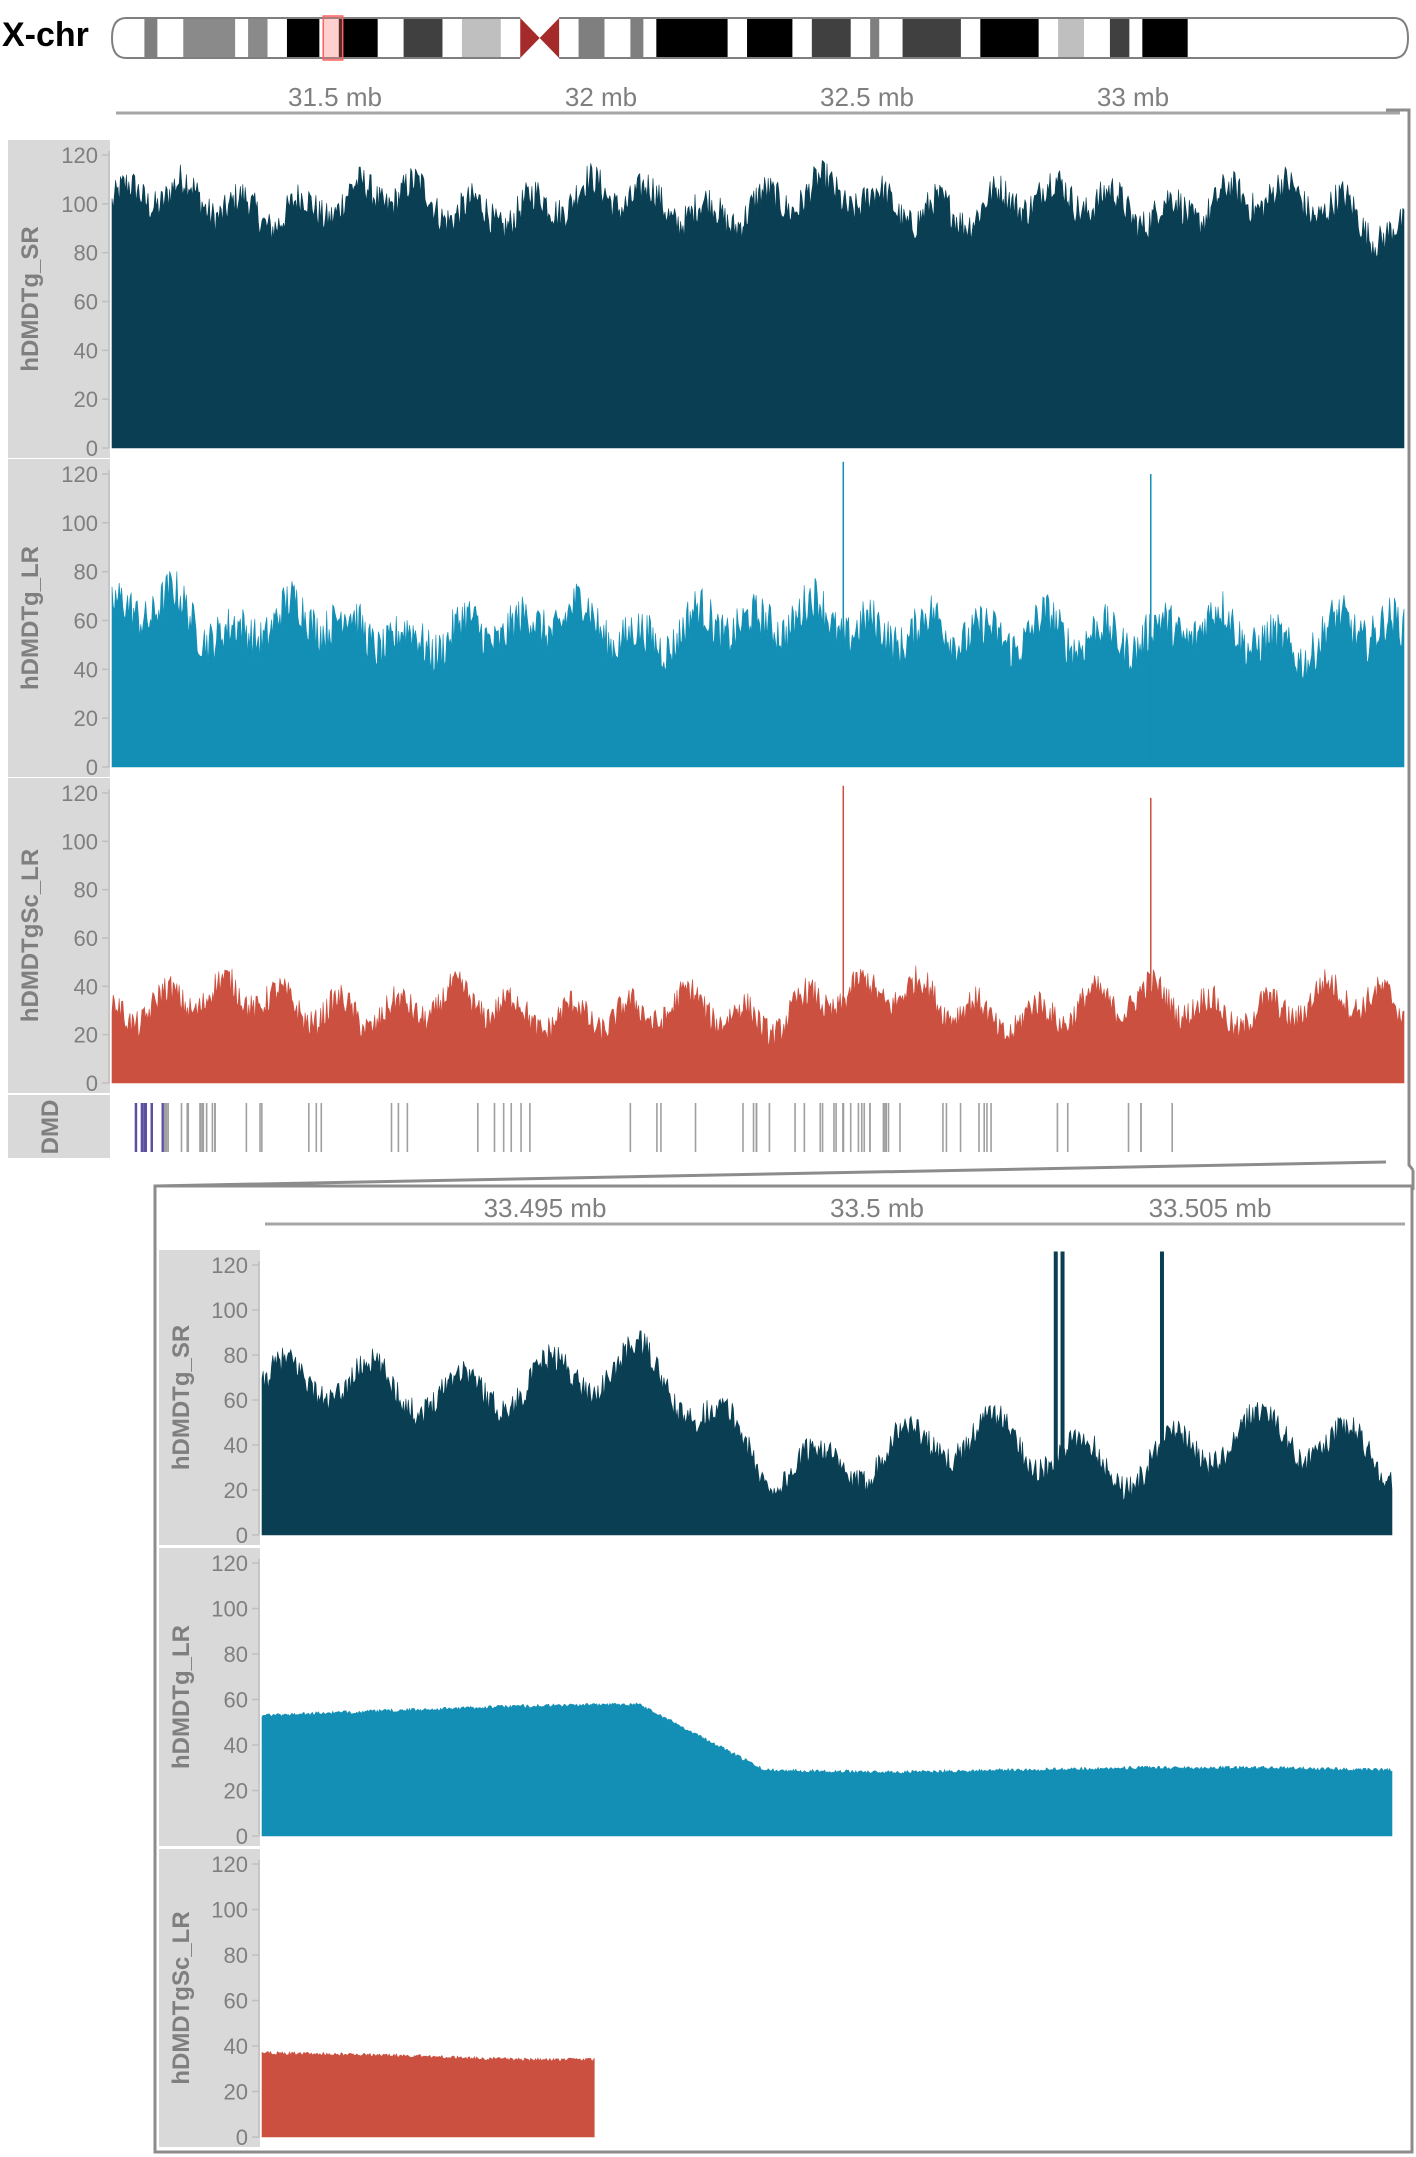 The width and height of the screenshot is (1416, 2157). What do you see at coordinates (601, 97) in the screenshot?
I see `overview-scale-tick-label: 32 mb` at bounding box center [601, 97].